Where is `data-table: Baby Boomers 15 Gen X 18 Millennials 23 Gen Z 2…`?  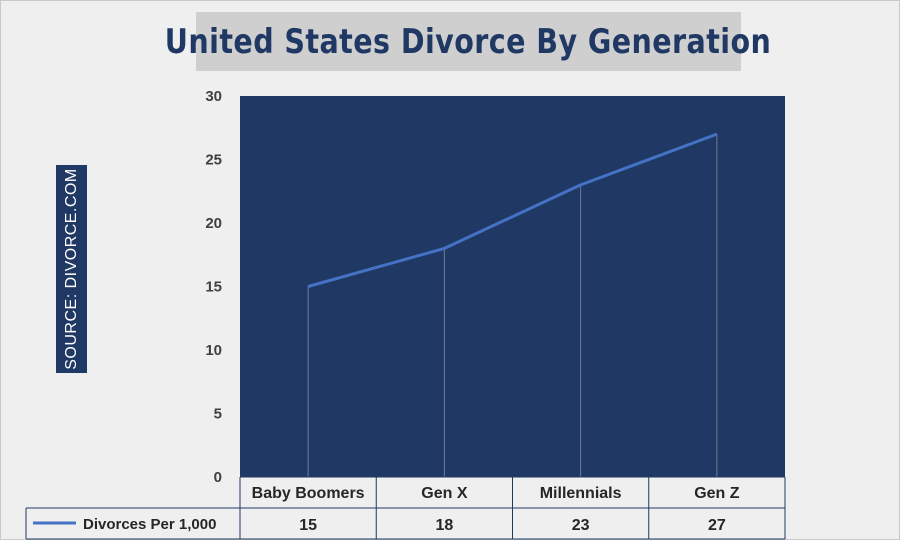 data-table: Baby Boomers 15 Gen X 18 Millennials 23 Gen Z 2… is located at coordinates (405, 508).